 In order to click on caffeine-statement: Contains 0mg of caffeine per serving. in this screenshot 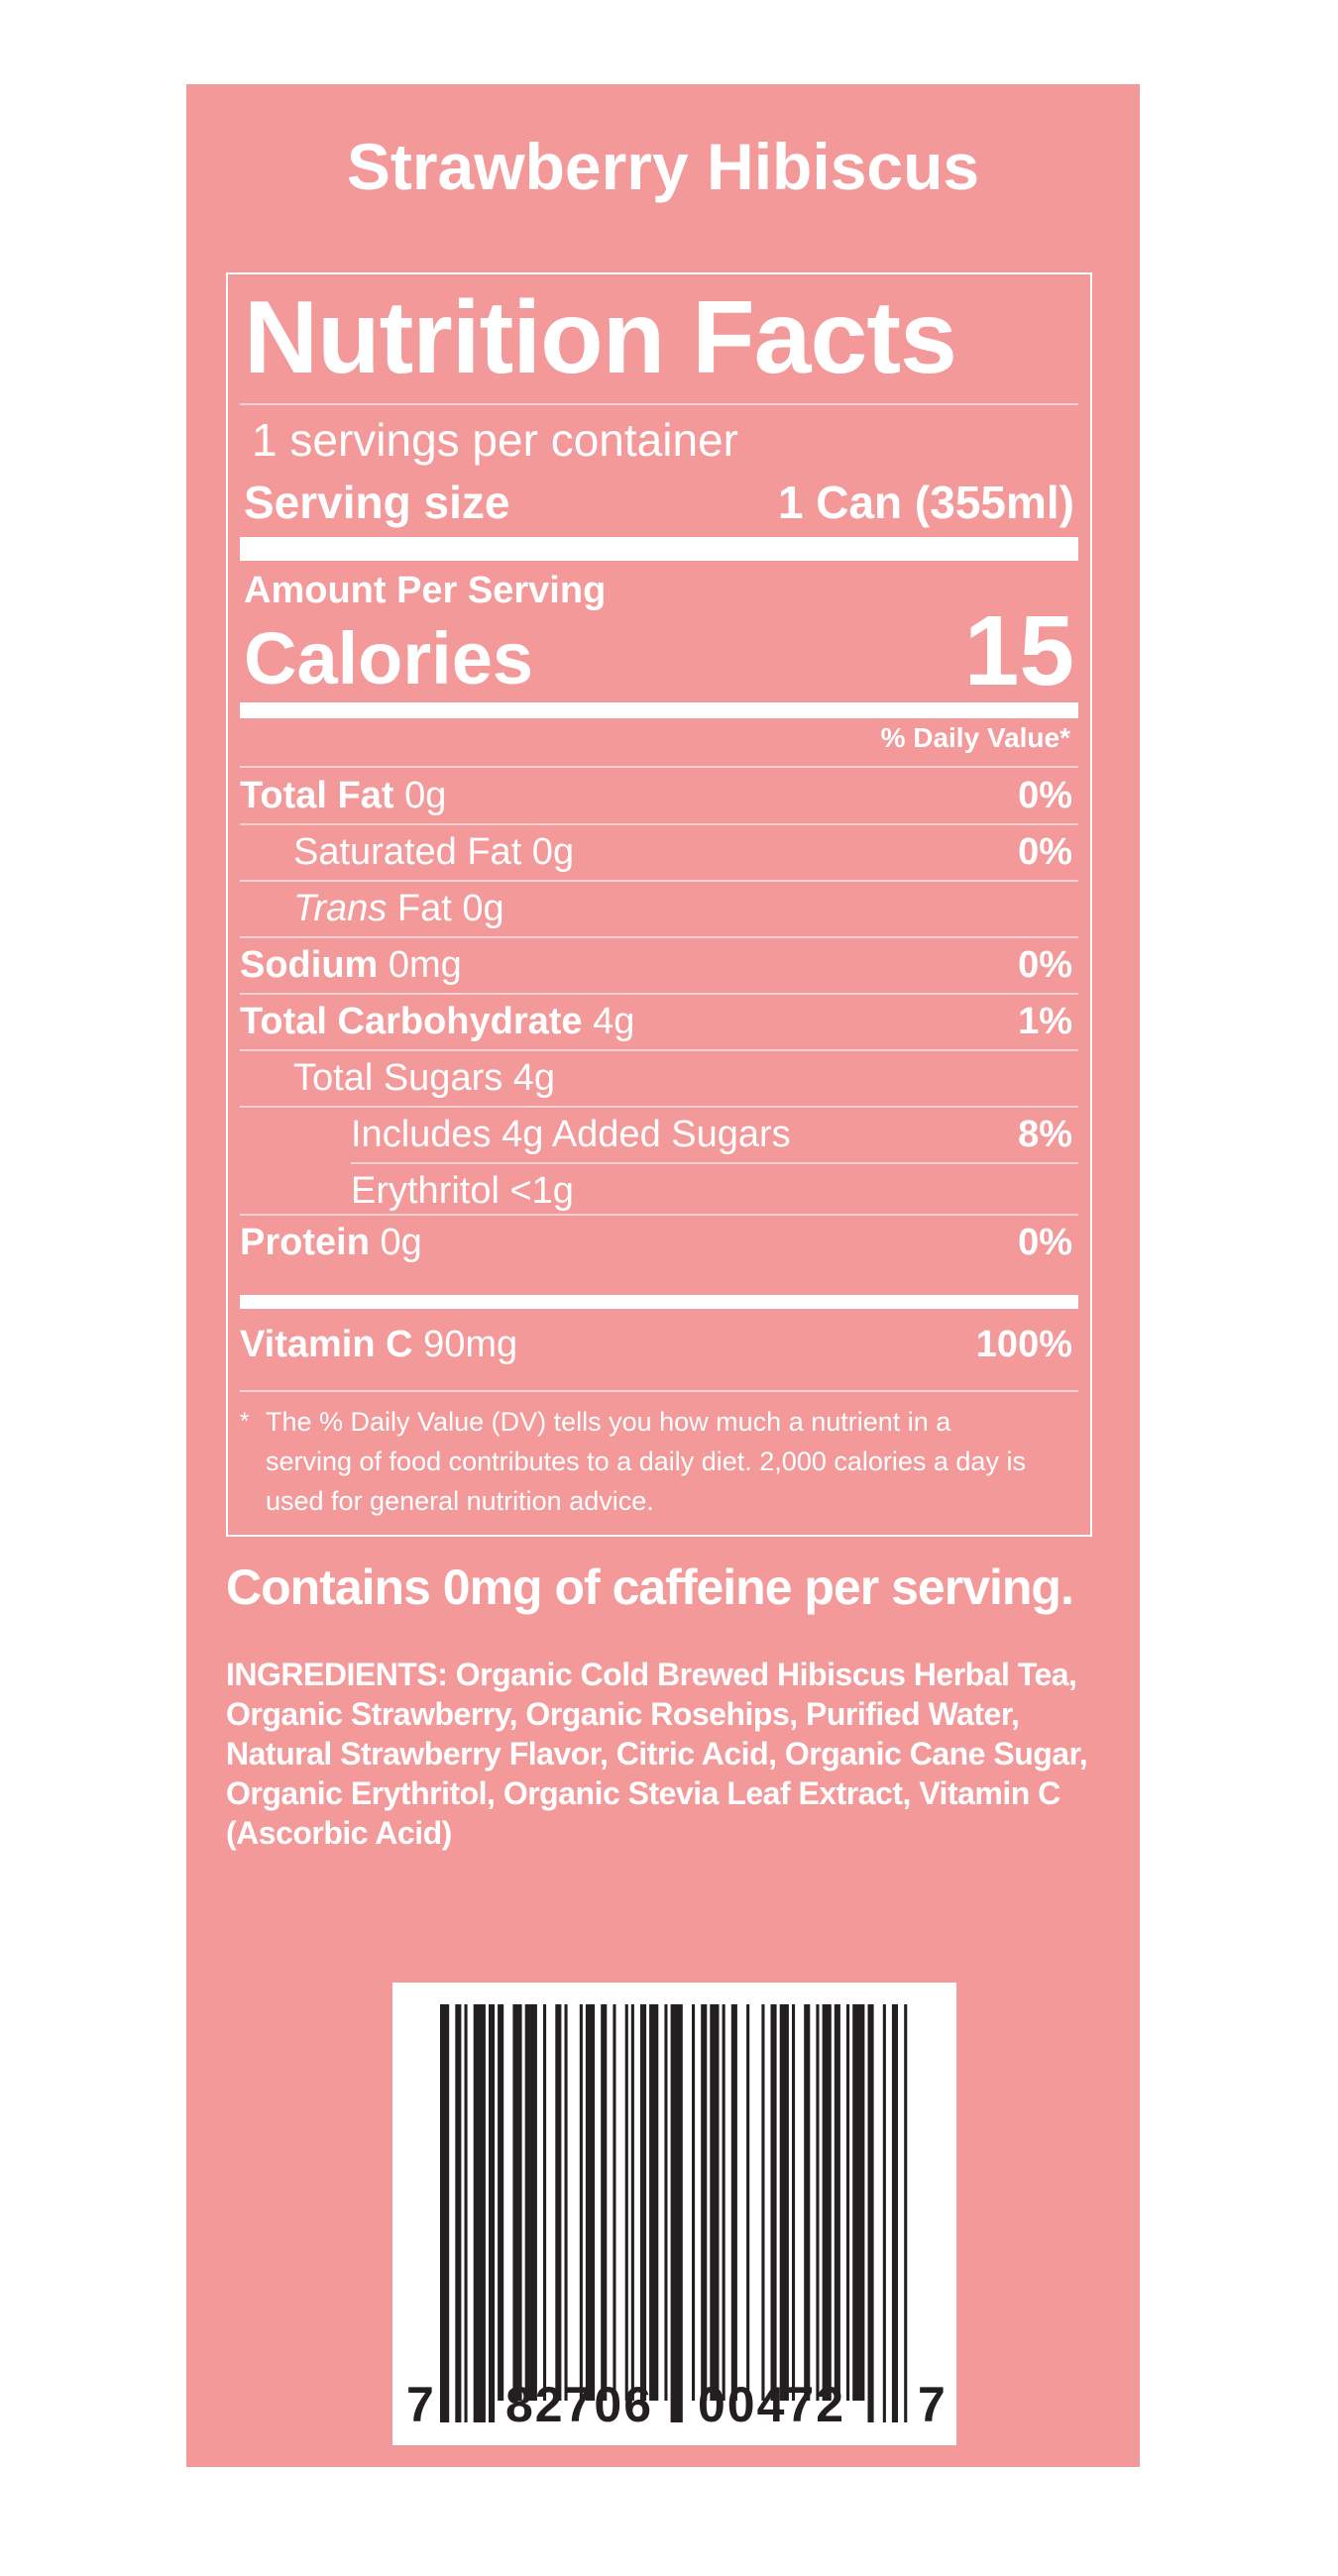, I will do `click(650, 1587)`.